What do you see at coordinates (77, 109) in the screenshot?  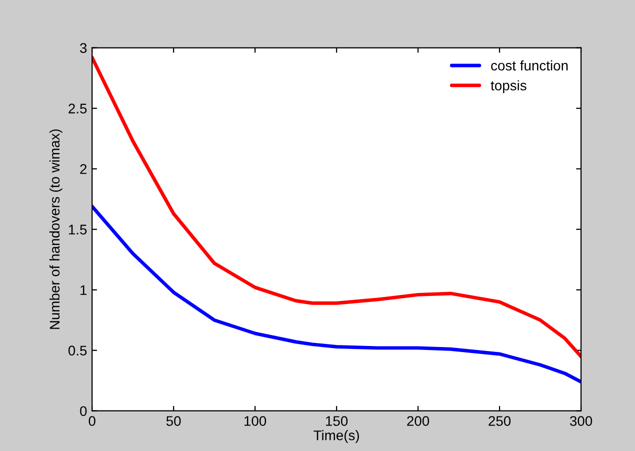 I see `y-tick-label: 2.5` at bounding box center [77, 109].